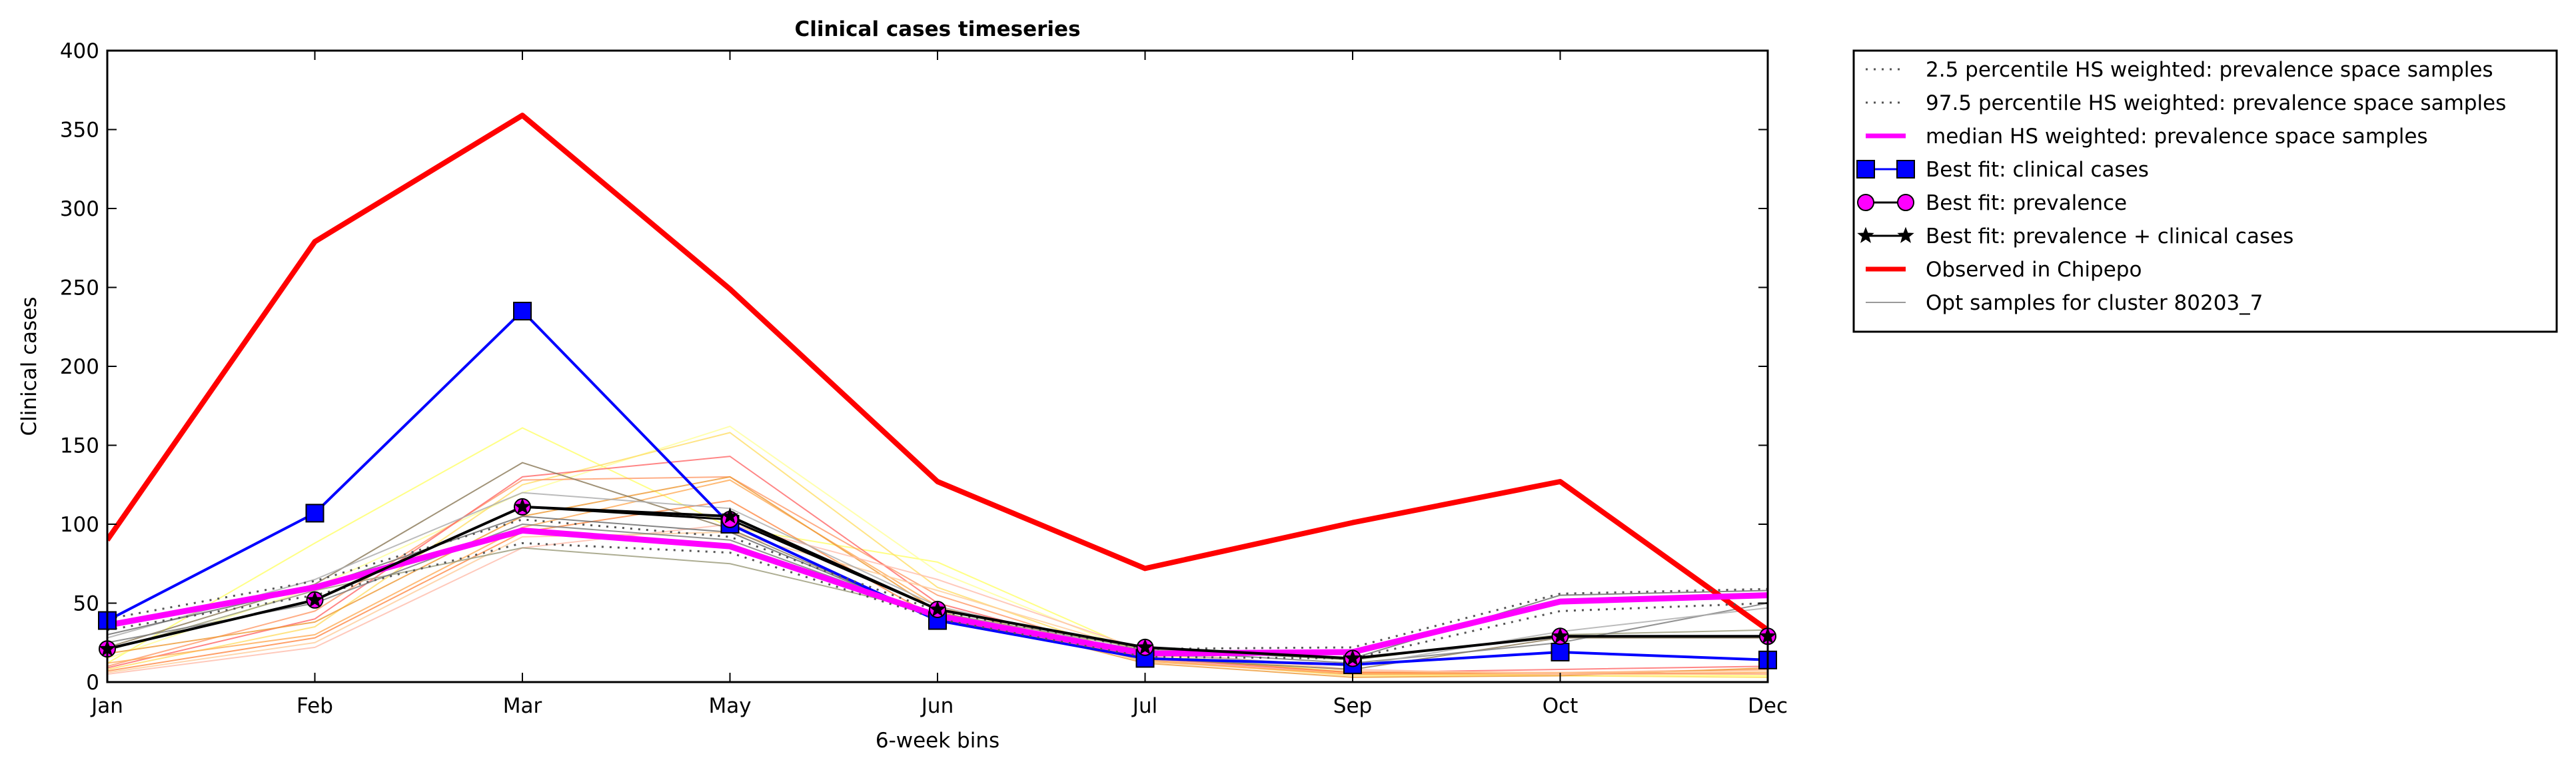 The height and width of the screenshot is (772, 2576). Describe the element at coordinates (80, 446) in the screenshot. I see `y-tick-label-3: 150` at that location.